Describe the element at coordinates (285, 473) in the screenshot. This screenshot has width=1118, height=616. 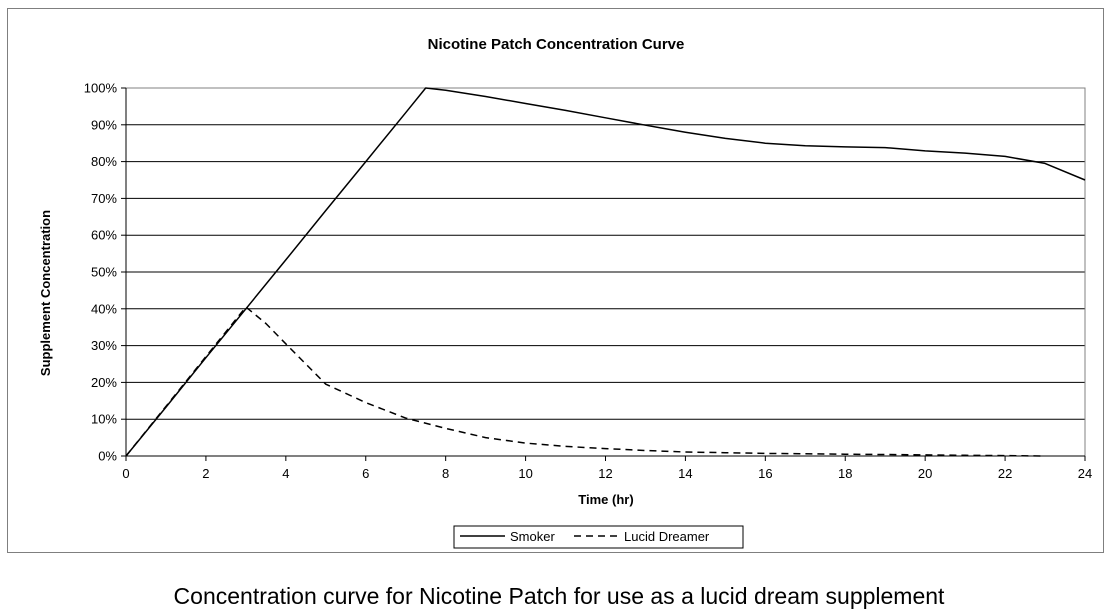
I see `x-tick-label: 4` at that location.